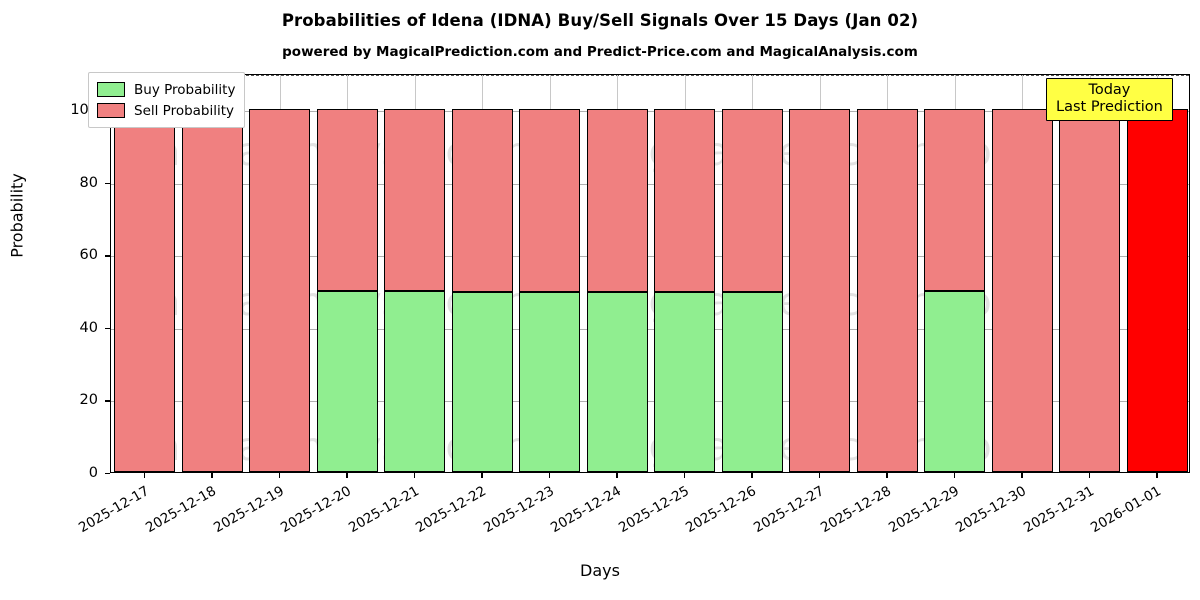 The width and height of the screenshot is (1200, 600). I want to click on y-tick-label: 0, so click(93, 473).